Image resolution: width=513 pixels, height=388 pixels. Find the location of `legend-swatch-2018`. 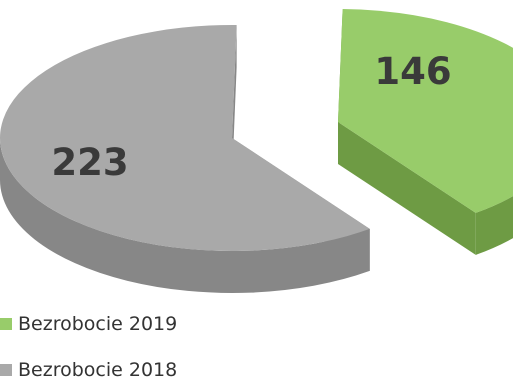

legend-swatch-2018 is located at coordinates (6, 370).